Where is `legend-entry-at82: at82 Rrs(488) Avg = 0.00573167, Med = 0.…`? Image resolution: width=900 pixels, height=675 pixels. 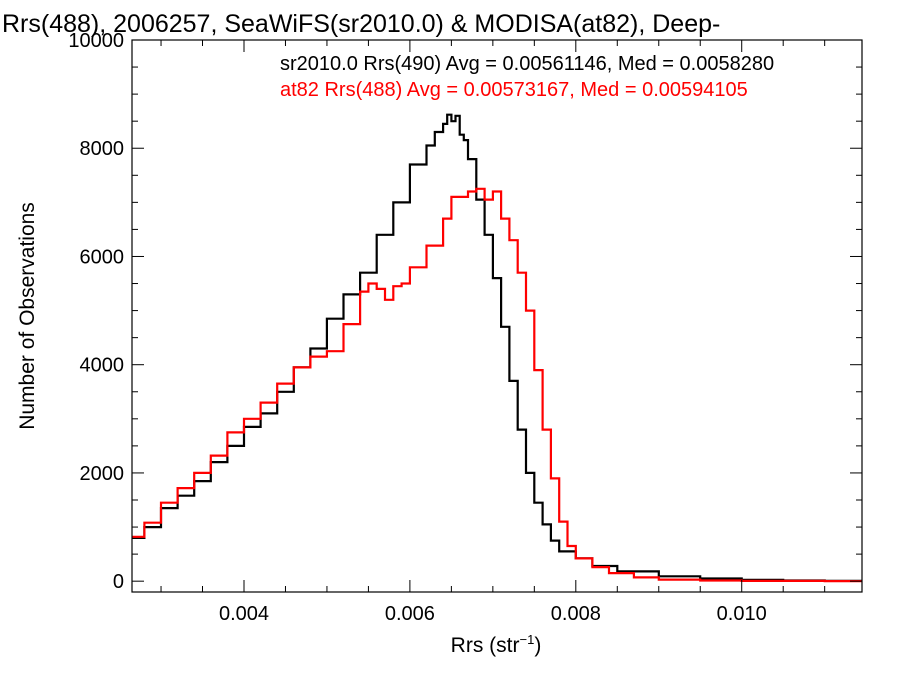 legend-entry-at82: at82 Rrs(488) Avg = 0.00573167, Med = 0.… is located at coordinates (514, 90).